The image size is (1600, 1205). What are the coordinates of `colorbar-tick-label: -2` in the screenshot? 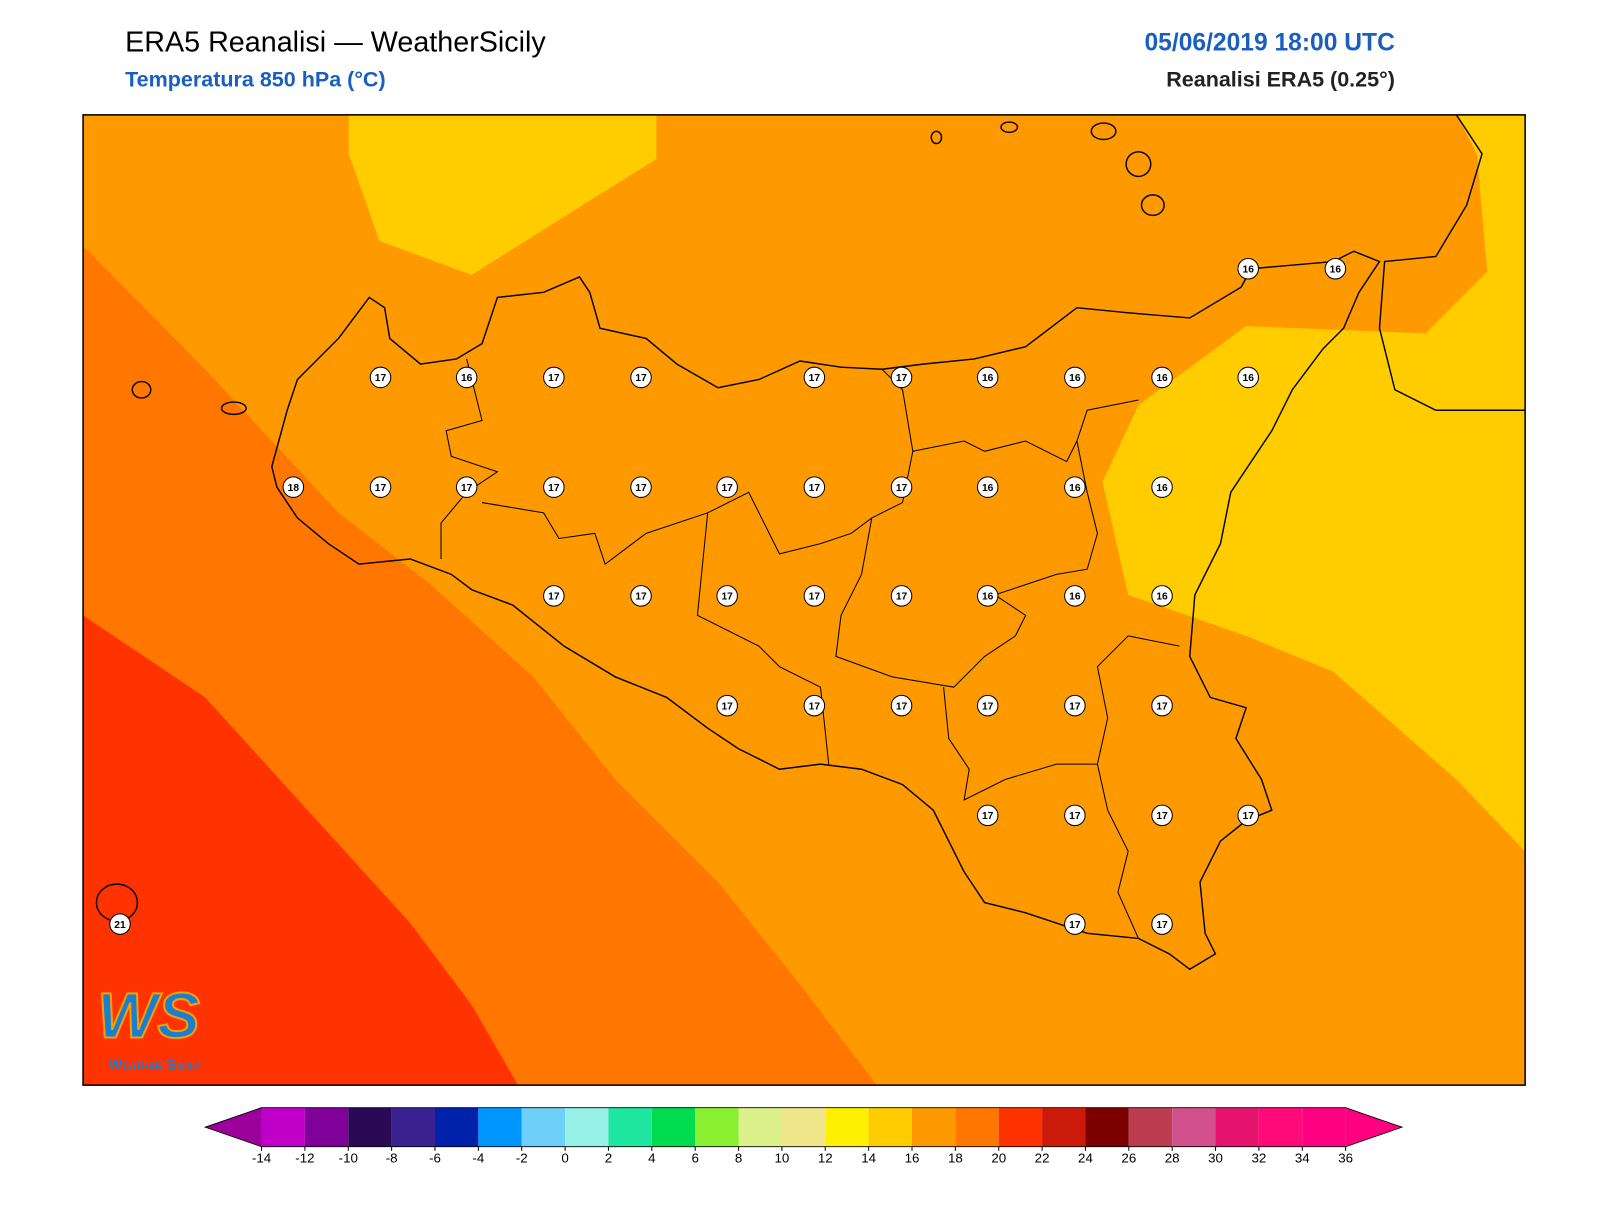 It's located at (522, 1157).